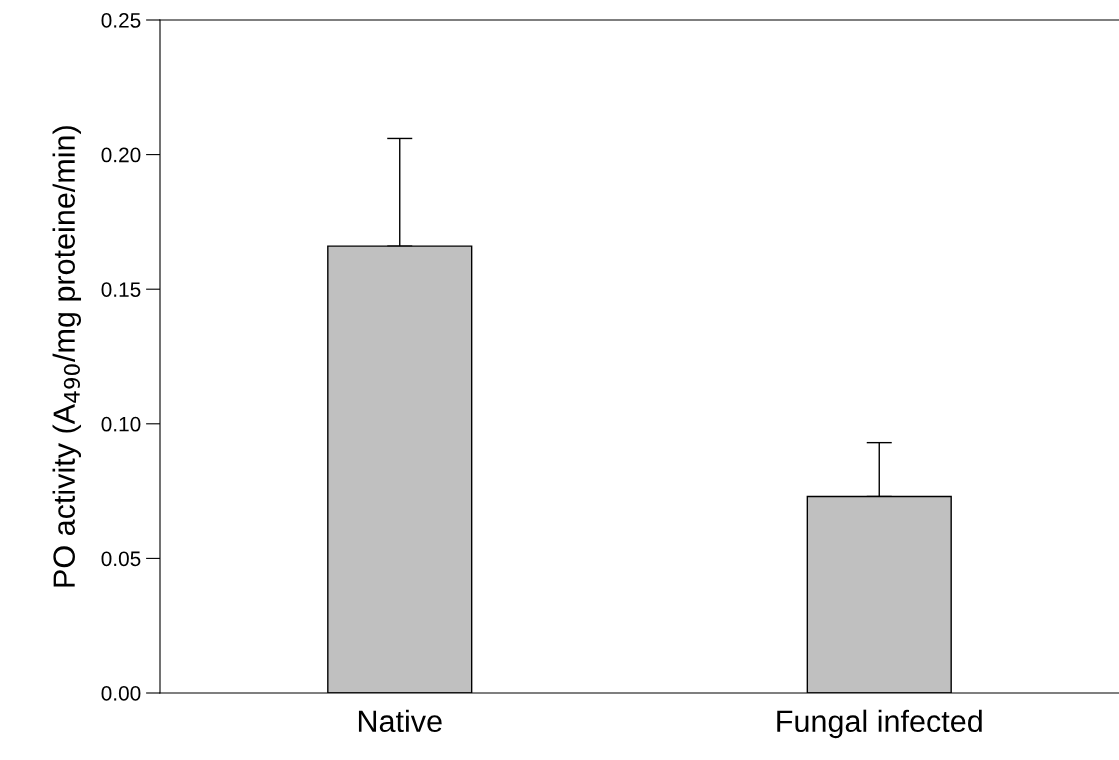 Image resolution: width=1119 pixels, height=760 pixels. What do you see at coordinates (121, 289) in the screenshot?
I see `y-tick-label: 0.15` at bounding box center [121, 289].